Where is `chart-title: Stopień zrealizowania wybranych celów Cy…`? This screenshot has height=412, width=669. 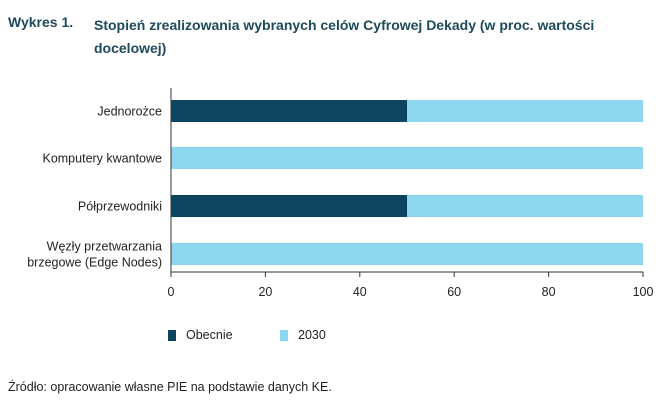 chart-title: Stopień zrealizowania wybranych celów Cy… is located at coordinates (344, 36).